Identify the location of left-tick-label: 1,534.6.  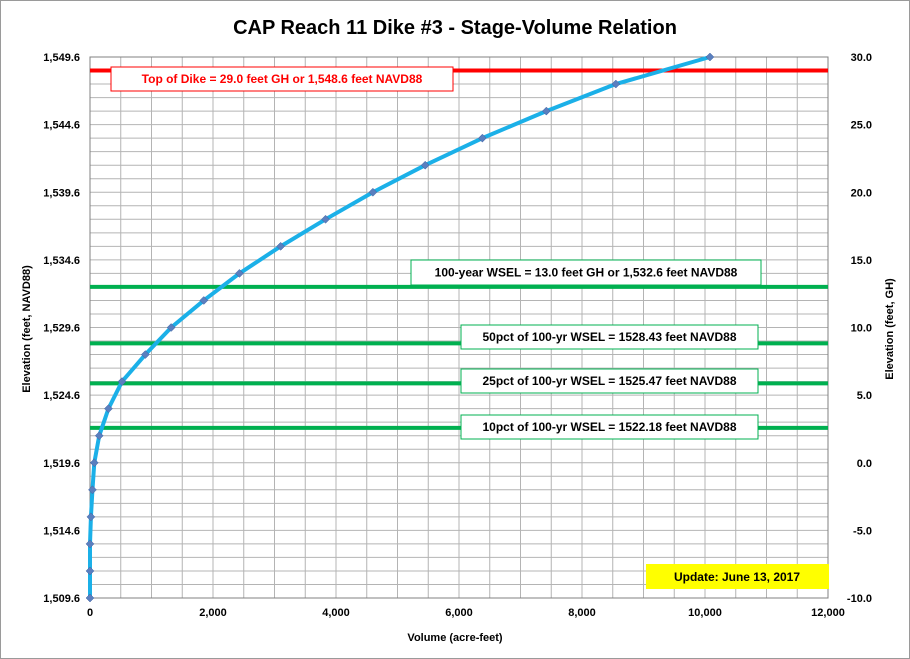
(61, 261).